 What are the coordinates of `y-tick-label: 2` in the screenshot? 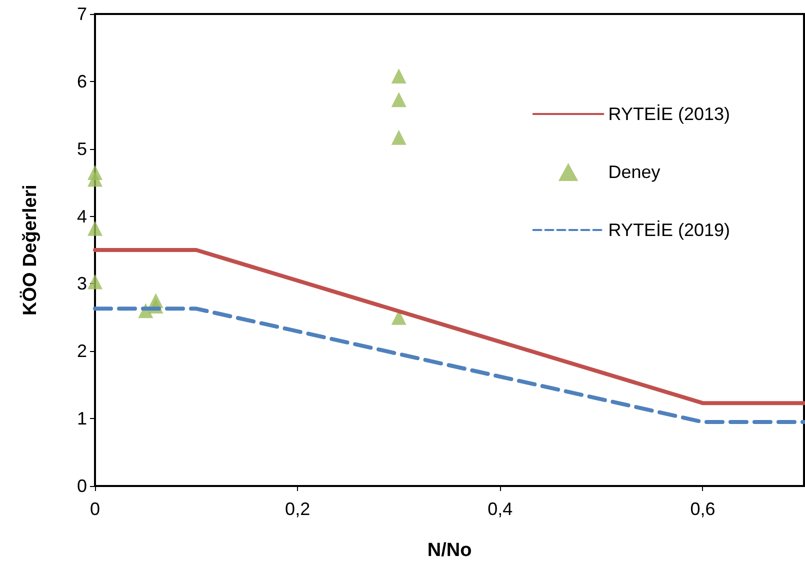 It's located at (81, 351).